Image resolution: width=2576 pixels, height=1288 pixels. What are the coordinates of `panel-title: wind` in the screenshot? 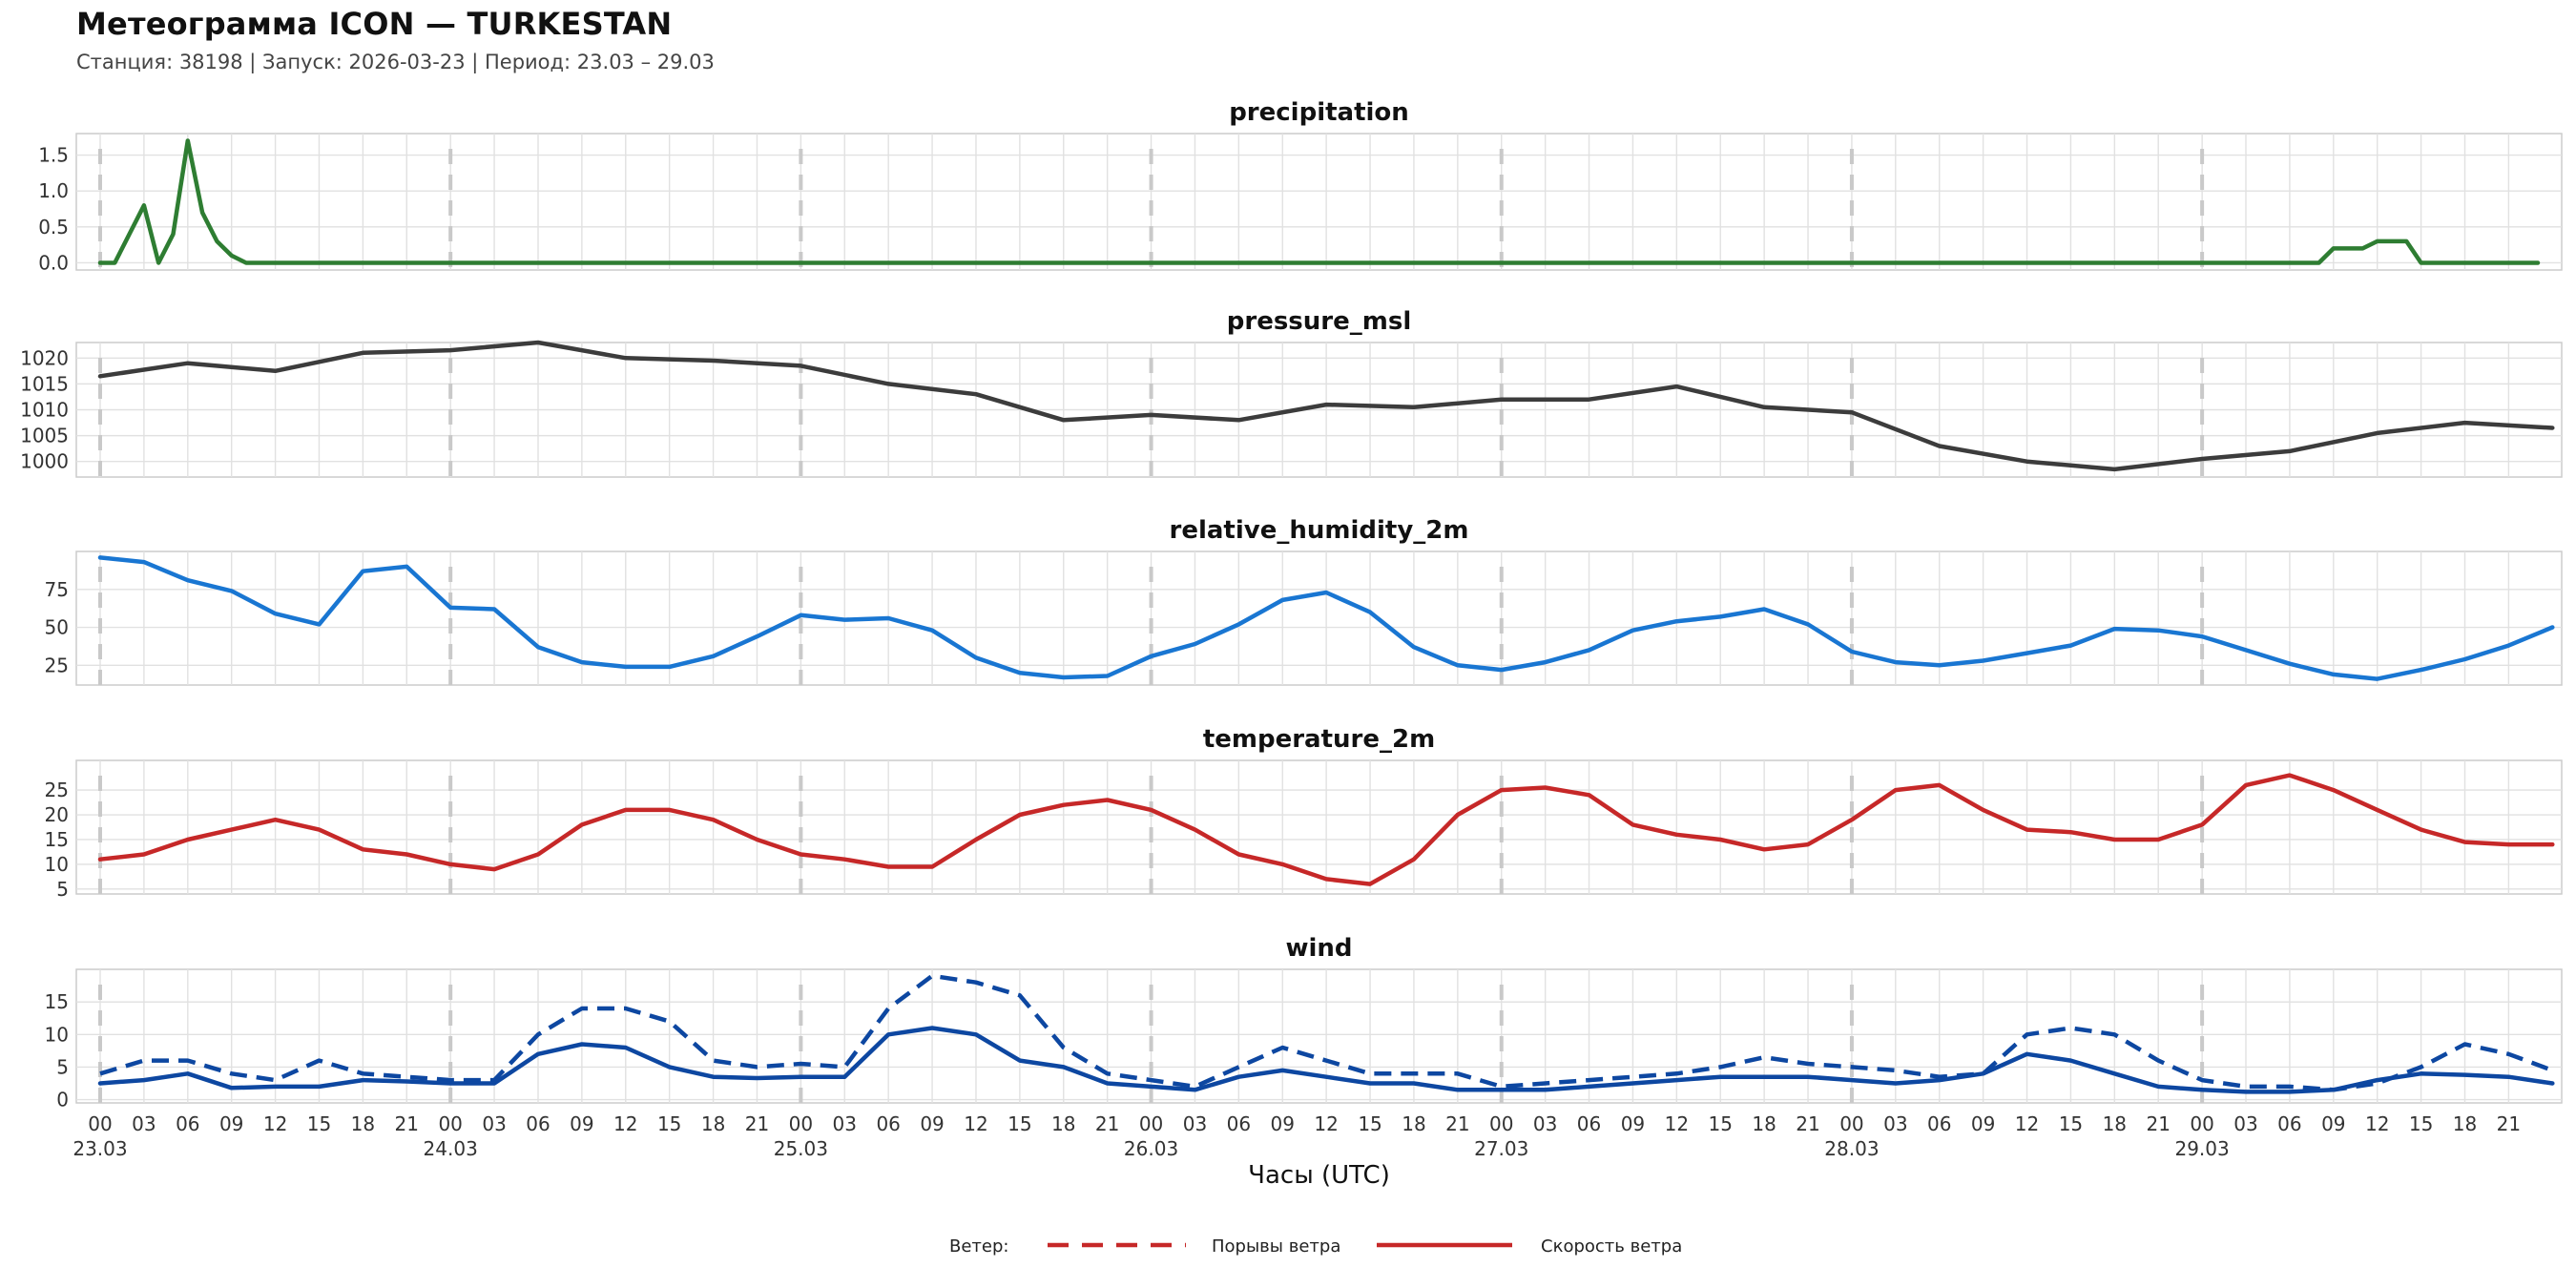 It's located at (1318, 948).